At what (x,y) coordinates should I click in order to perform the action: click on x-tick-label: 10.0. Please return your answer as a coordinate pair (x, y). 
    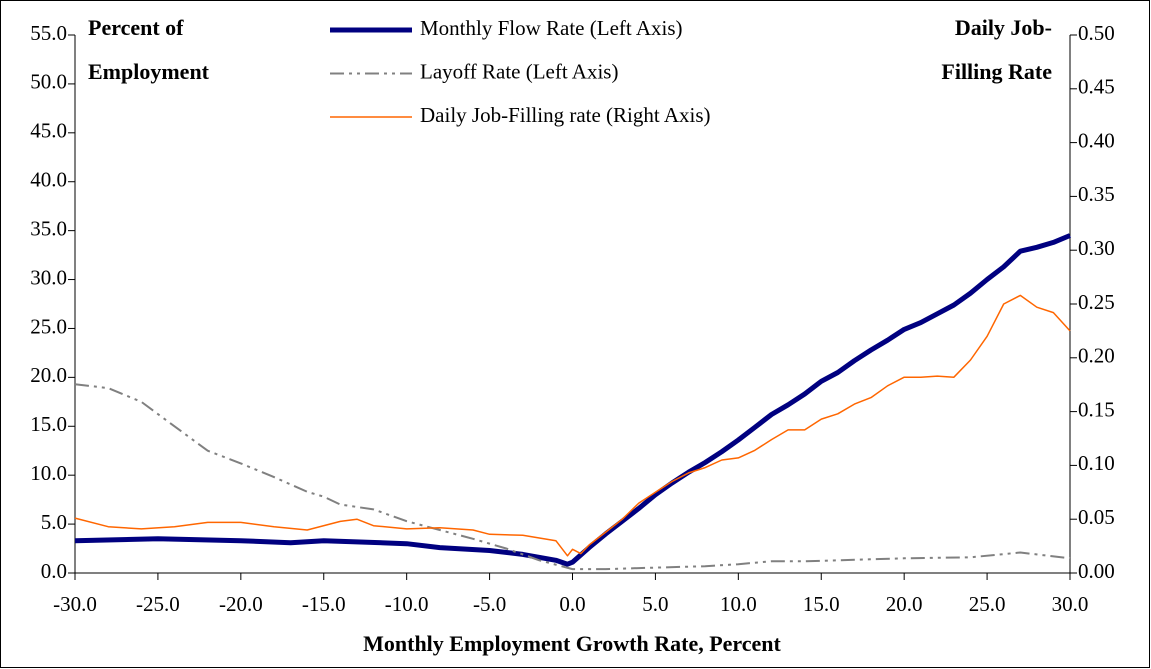
    Looking at the image, I should click on (738, 604).